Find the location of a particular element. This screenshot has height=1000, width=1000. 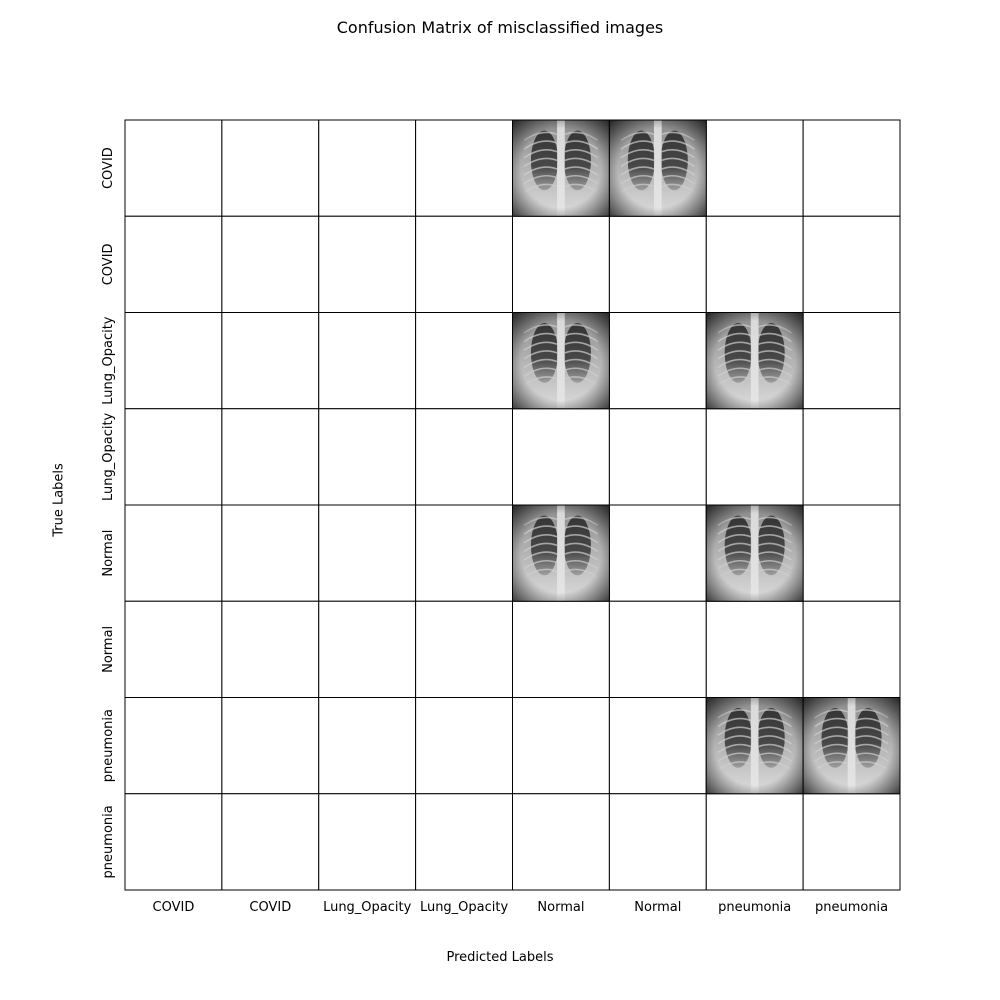

chart-title: Confusion Matrix of misclassified images is located at coordinates (500, 27).